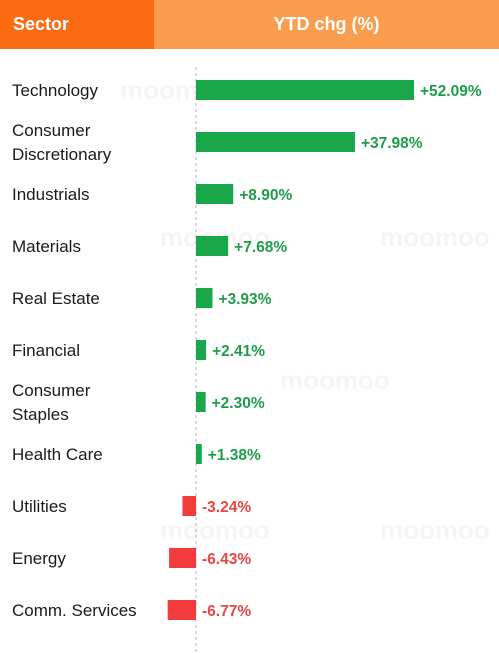  What do you see at coordinates (40, 414) in the screenshot?
I see `category-label-line: Staples` at bounding box center [40, 414].